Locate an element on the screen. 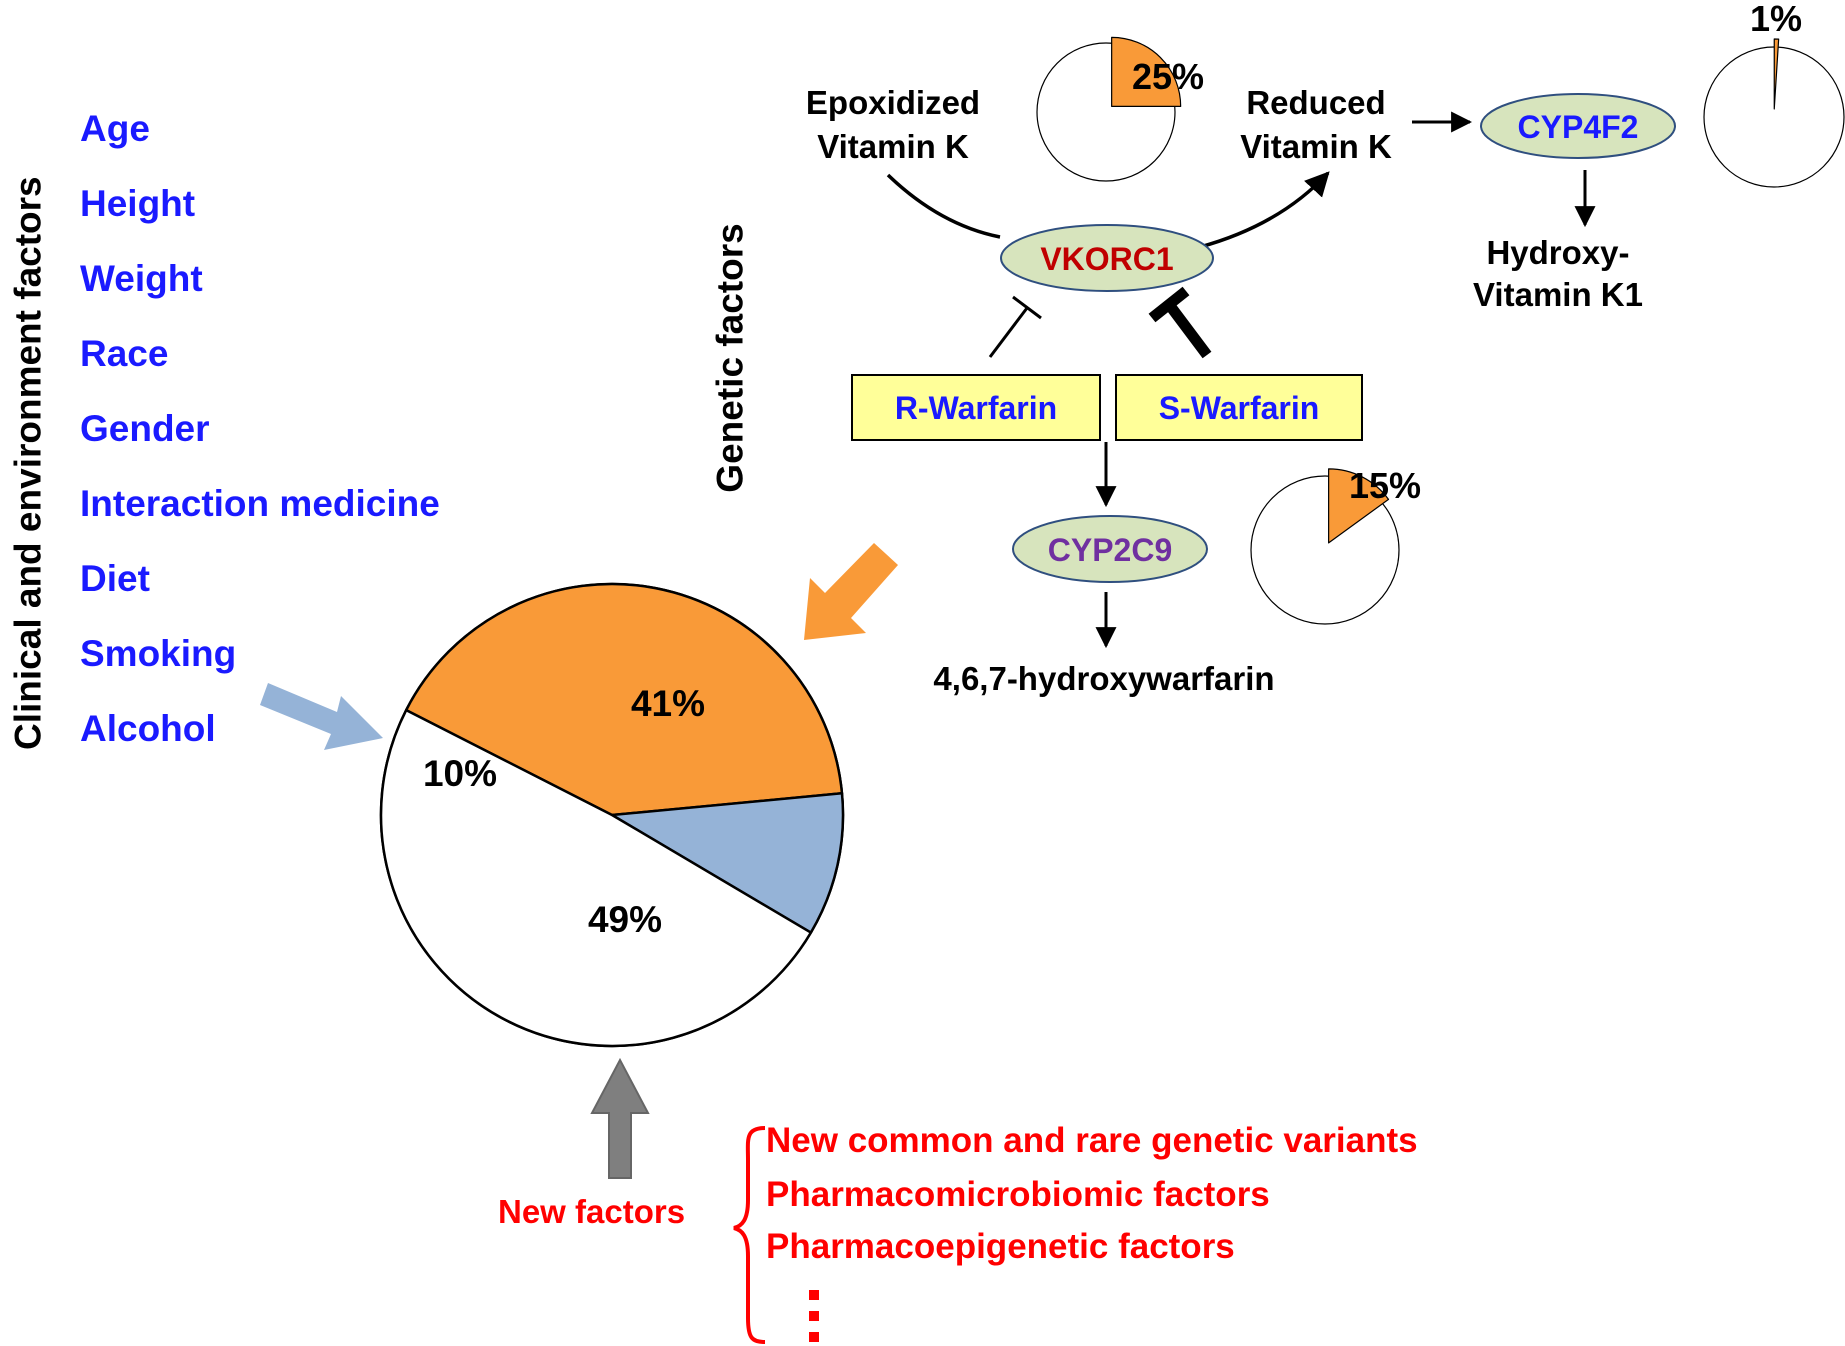 The height and width of the screenshot is (1346, 1845). clinical-item: Gender is located at coordinates (145, 428).